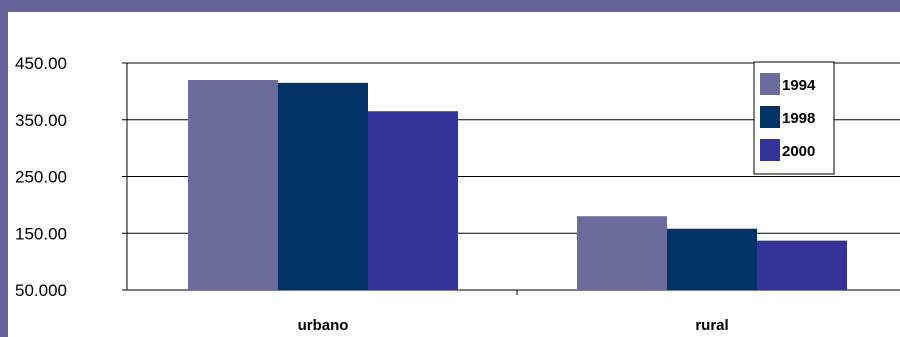  What do you see at coordinates (798, 151) in the screenshot?
I see `legend-label: 2000` at bounding box center [798, 151].